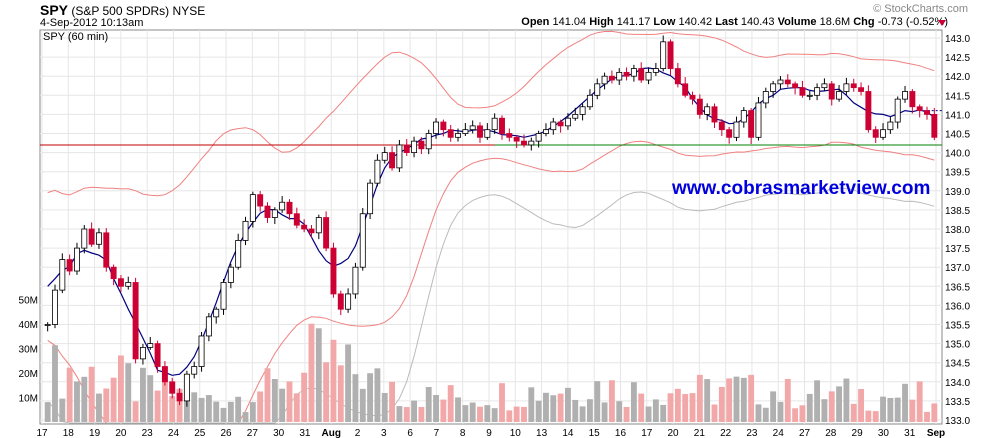 This screenshot has width=990, height=438. I want to click on watermark: © StockCharts.com, so click(920, 9).